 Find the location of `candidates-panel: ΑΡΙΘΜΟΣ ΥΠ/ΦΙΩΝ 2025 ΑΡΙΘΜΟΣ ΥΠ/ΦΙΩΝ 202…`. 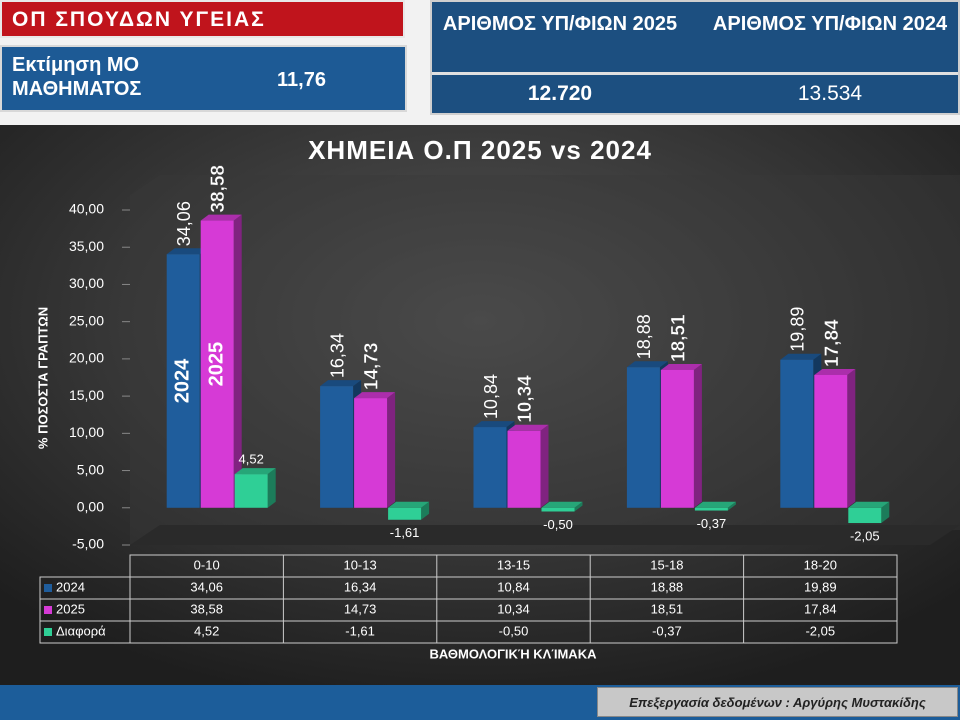

candidates-panel: ΑΡΙΘΜΟΣ ΥΠ/ΦΙΩΝ 2025 ΑΡΙΘΜΟΣ ΥΠ/ΦΙΩΝ 202… is located at coordinates (695, 57).